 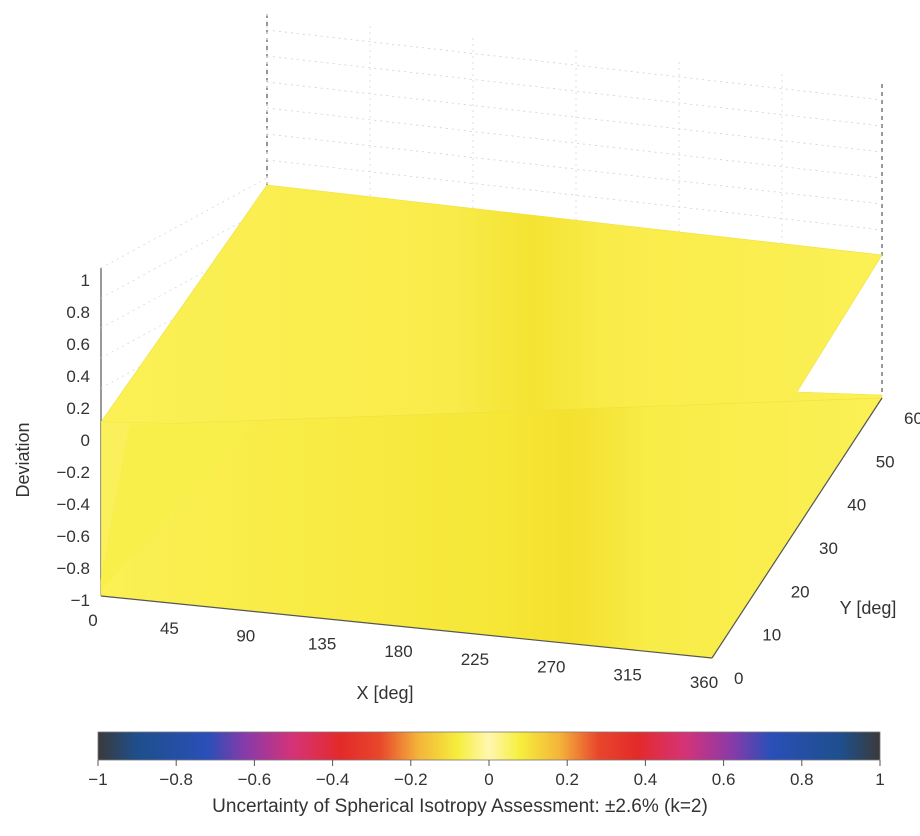 I want to click on y-tick-label: 20, so click(x=800, y=591).